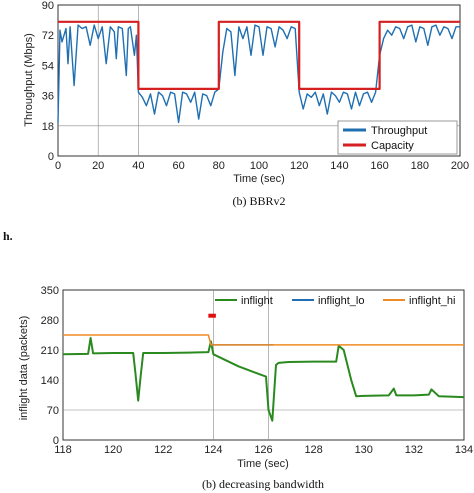 Image resolution: width=474 pixels, height=493 pixels. What do you see at coordinates (257, 301) in the screenshot?
I see `legend-label-inflight: inflight` at bounding box center [257, 301].